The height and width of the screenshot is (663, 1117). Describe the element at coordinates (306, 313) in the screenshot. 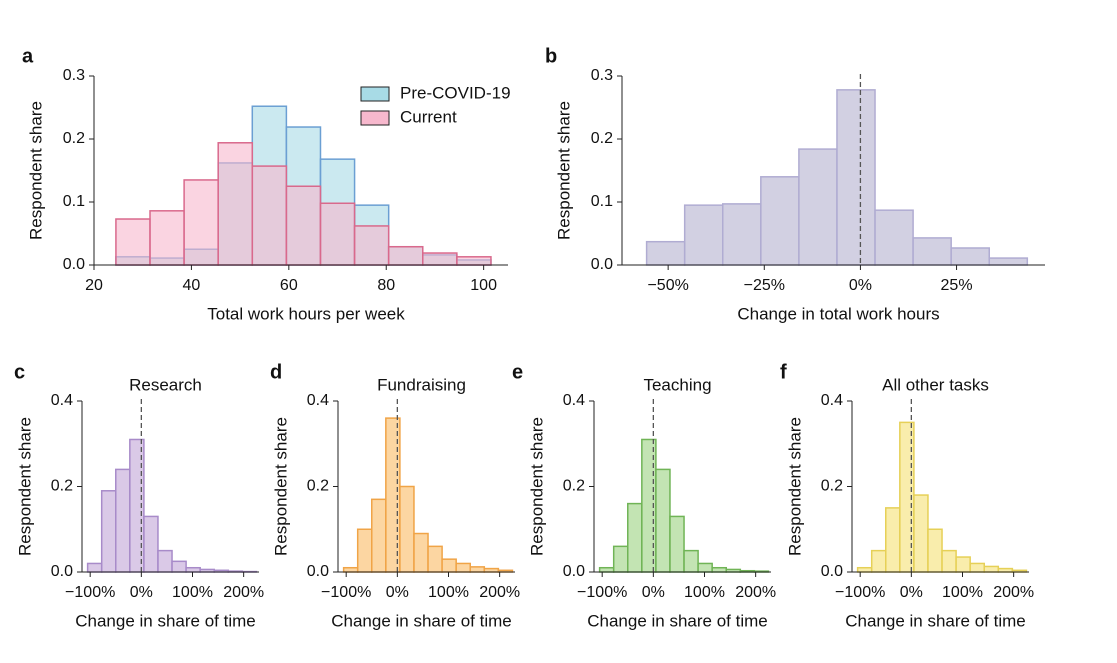

I see `x-axis-label: Total work hours per week` at that location.